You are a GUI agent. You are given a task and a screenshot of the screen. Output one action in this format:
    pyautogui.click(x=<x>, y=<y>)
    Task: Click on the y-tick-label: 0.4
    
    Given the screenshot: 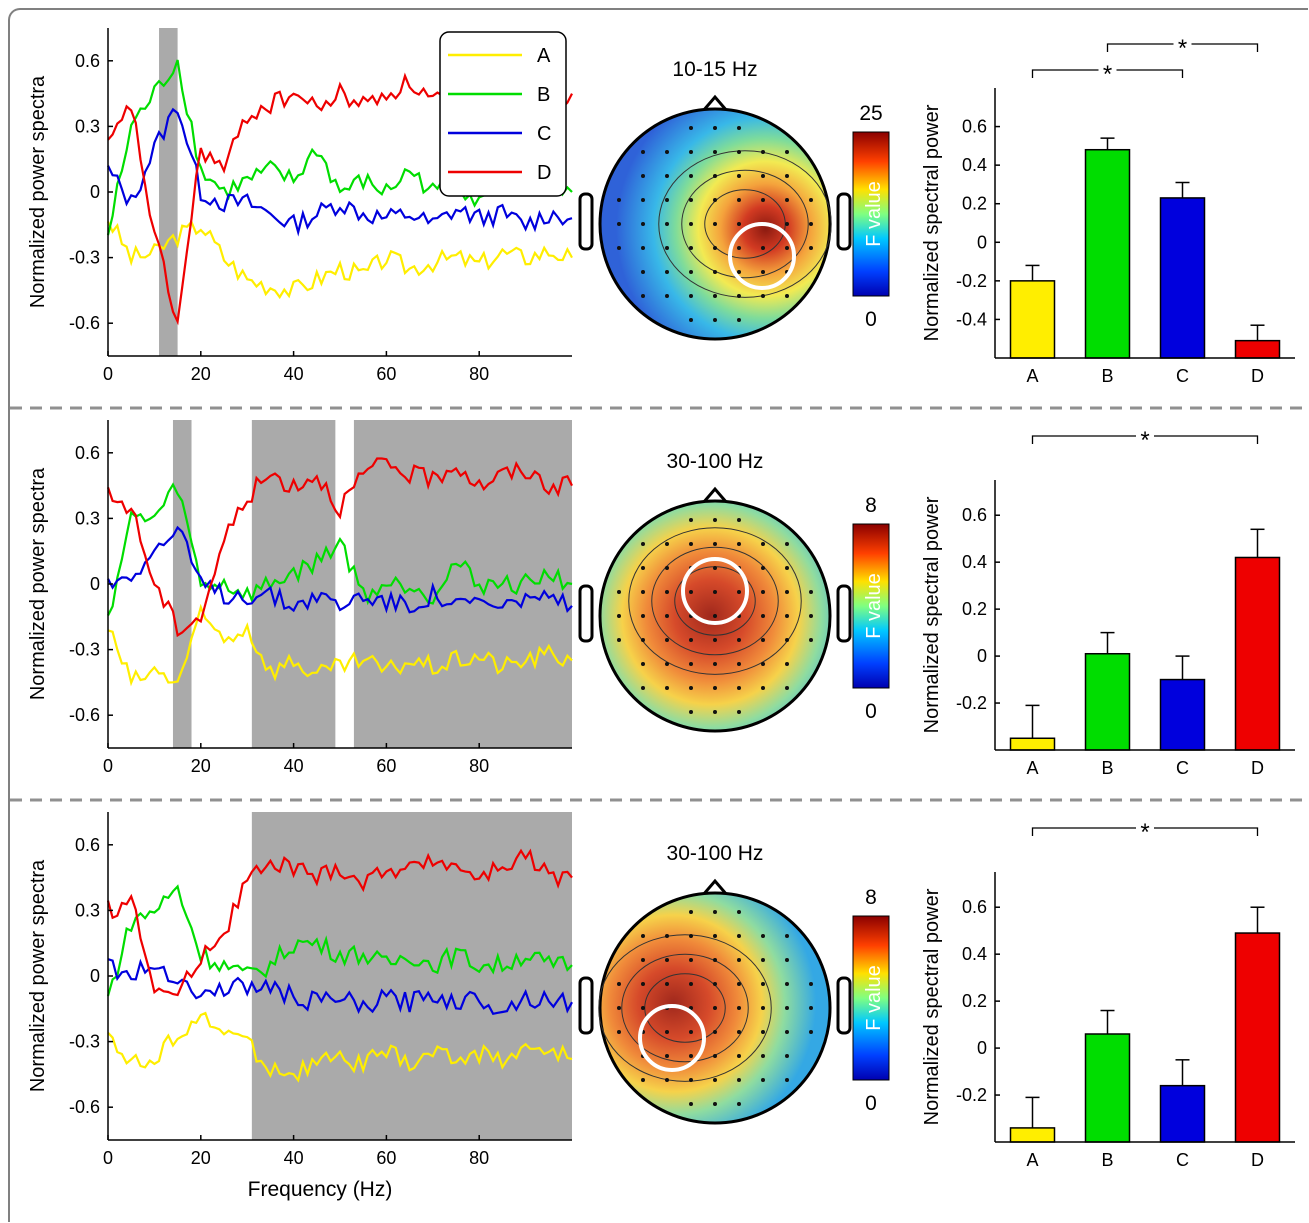 What is the action you would take?
    pyautogui.click(x=974, y=562)
    